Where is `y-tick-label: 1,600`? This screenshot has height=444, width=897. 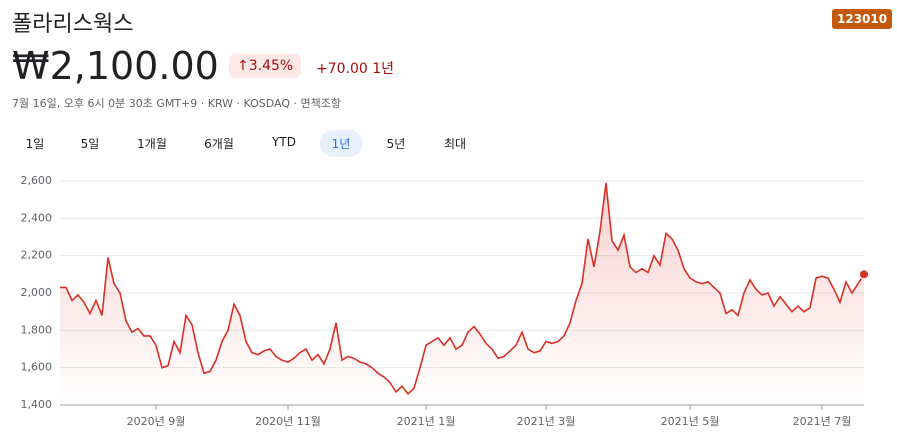 y-tick-label: 1,600 is located at coordinates (37, 367).